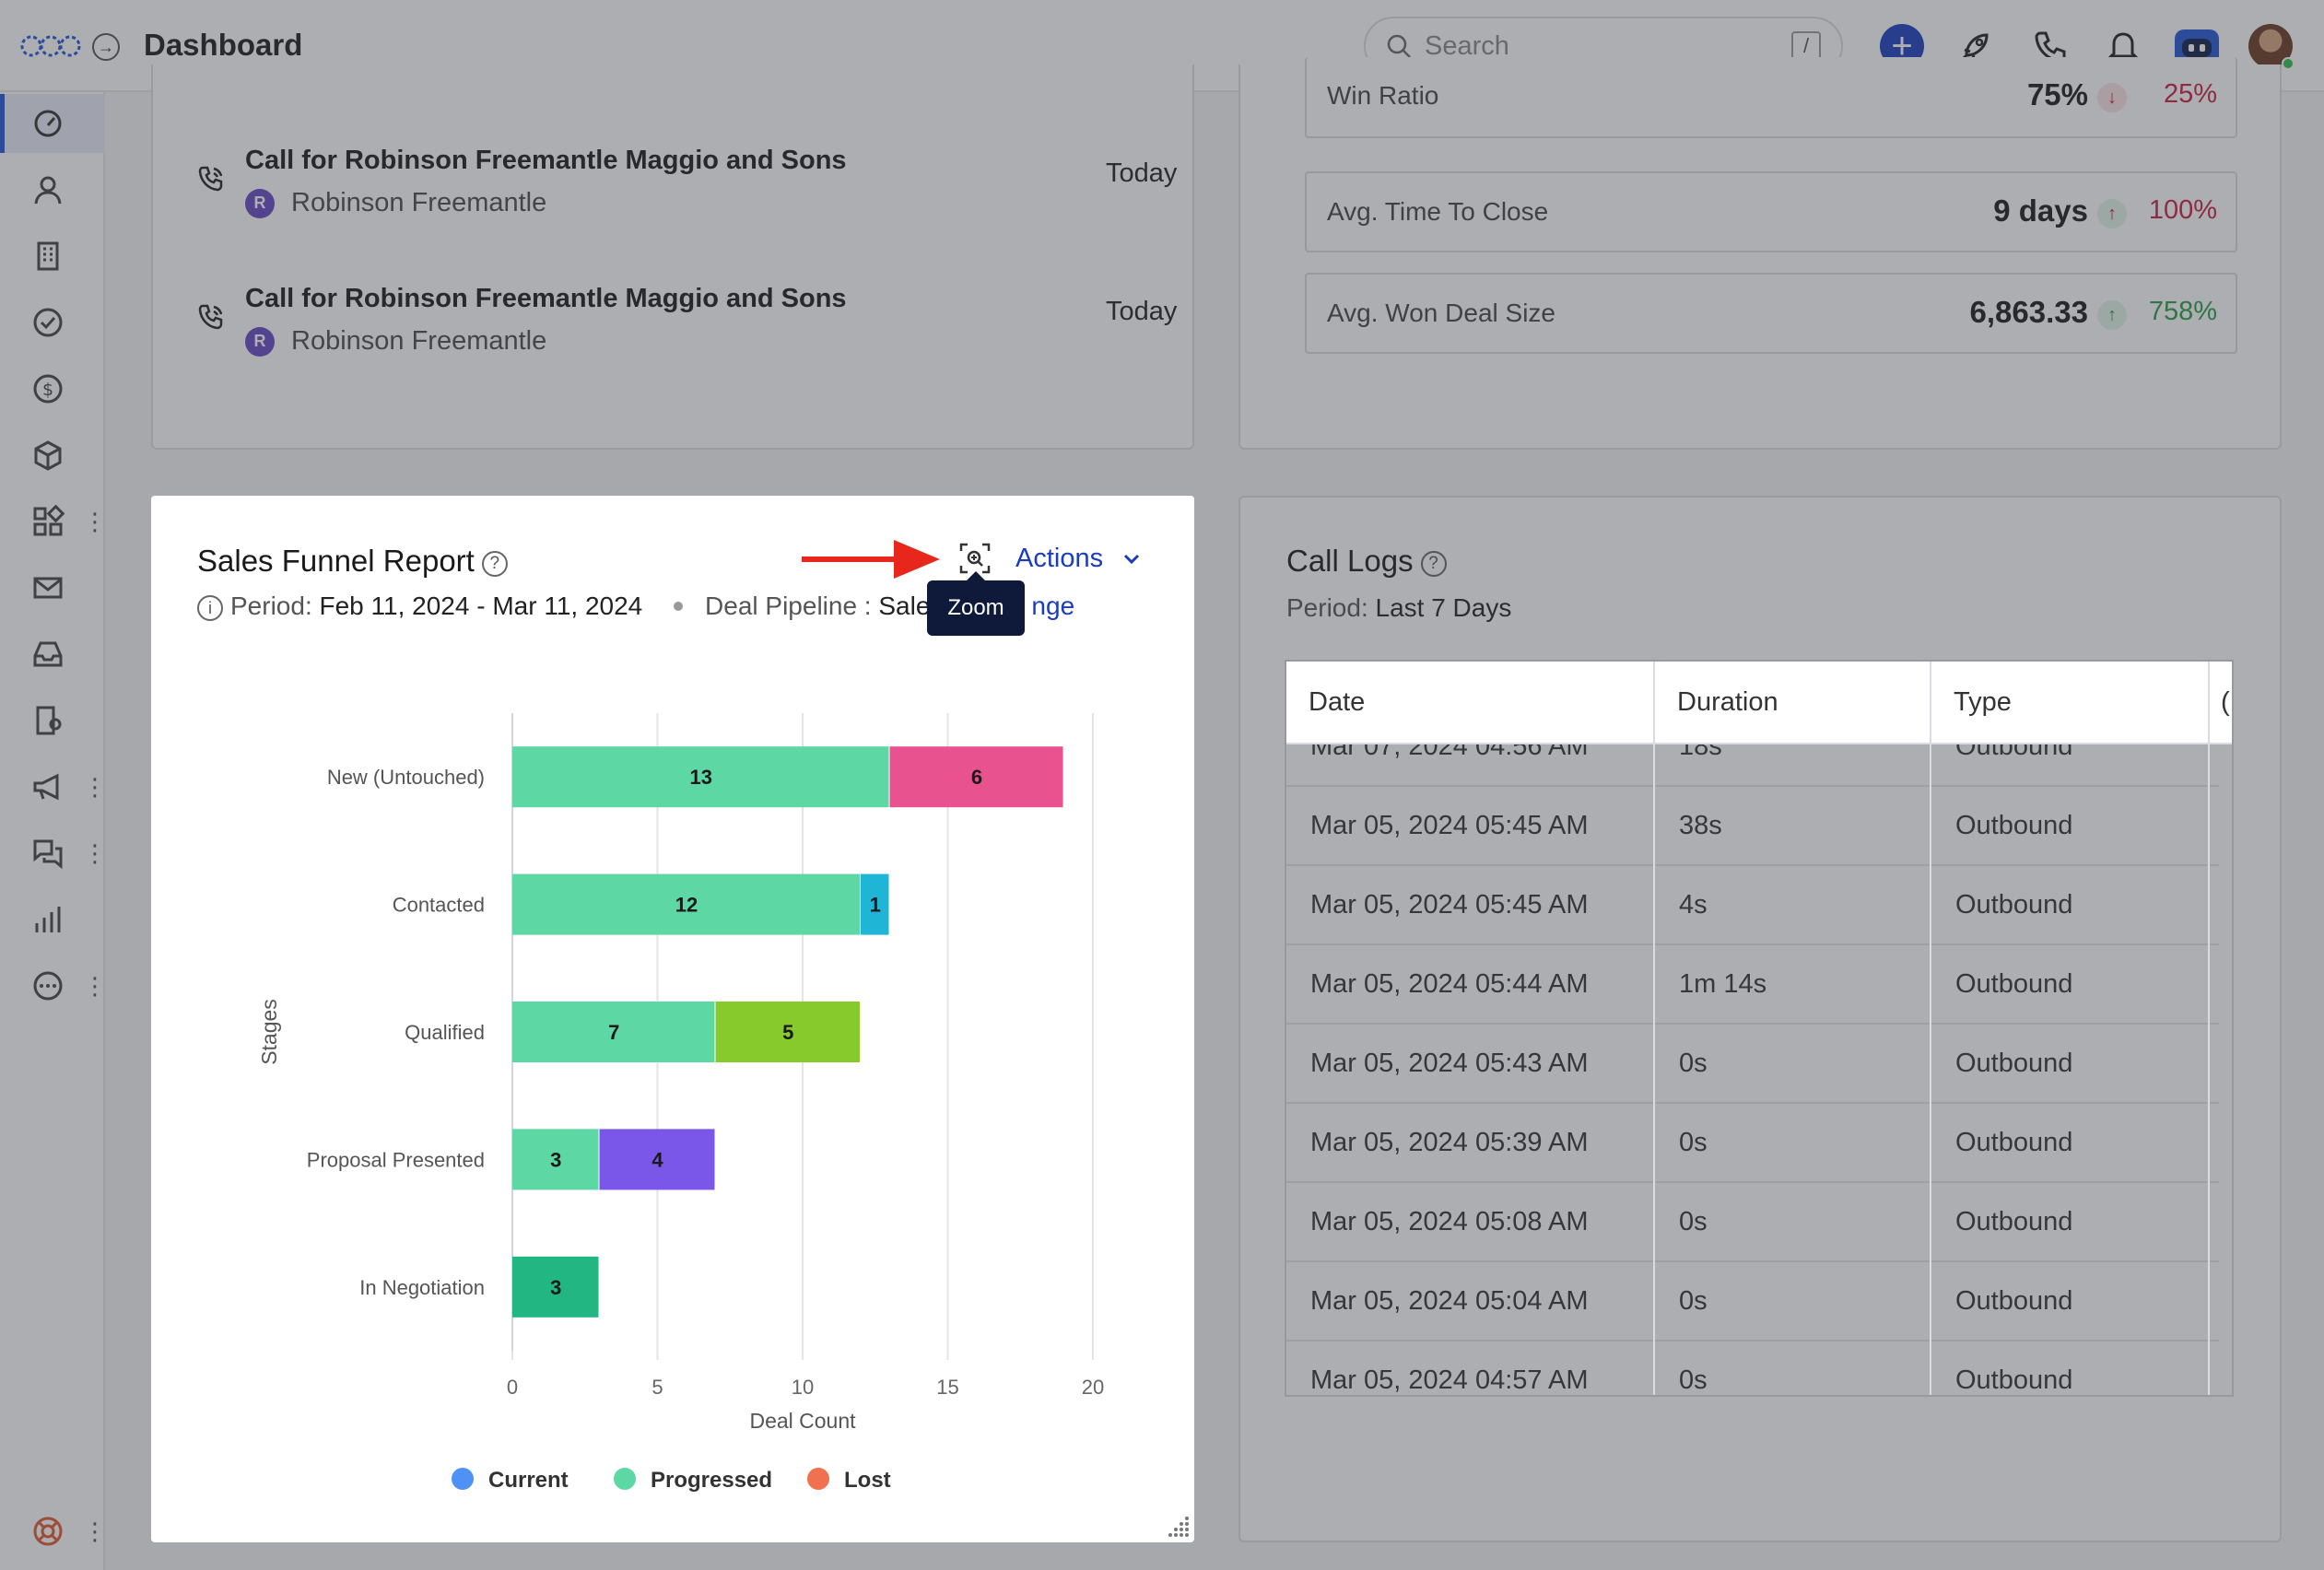 The height and width of the screenshot is (1570, 2324). I want to click on pipeline-label: Deal Pipeline :, so click(788, 606).